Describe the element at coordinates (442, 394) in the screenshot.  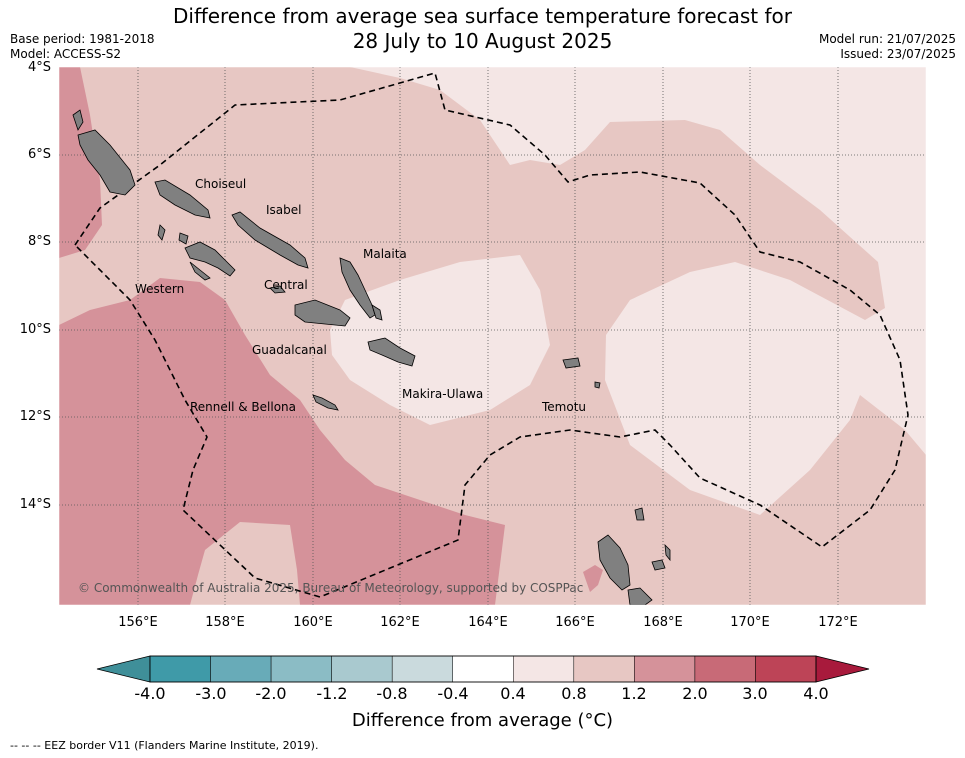
I see `place-label-makira-ulawa: Makira-Ulawa` at that location.